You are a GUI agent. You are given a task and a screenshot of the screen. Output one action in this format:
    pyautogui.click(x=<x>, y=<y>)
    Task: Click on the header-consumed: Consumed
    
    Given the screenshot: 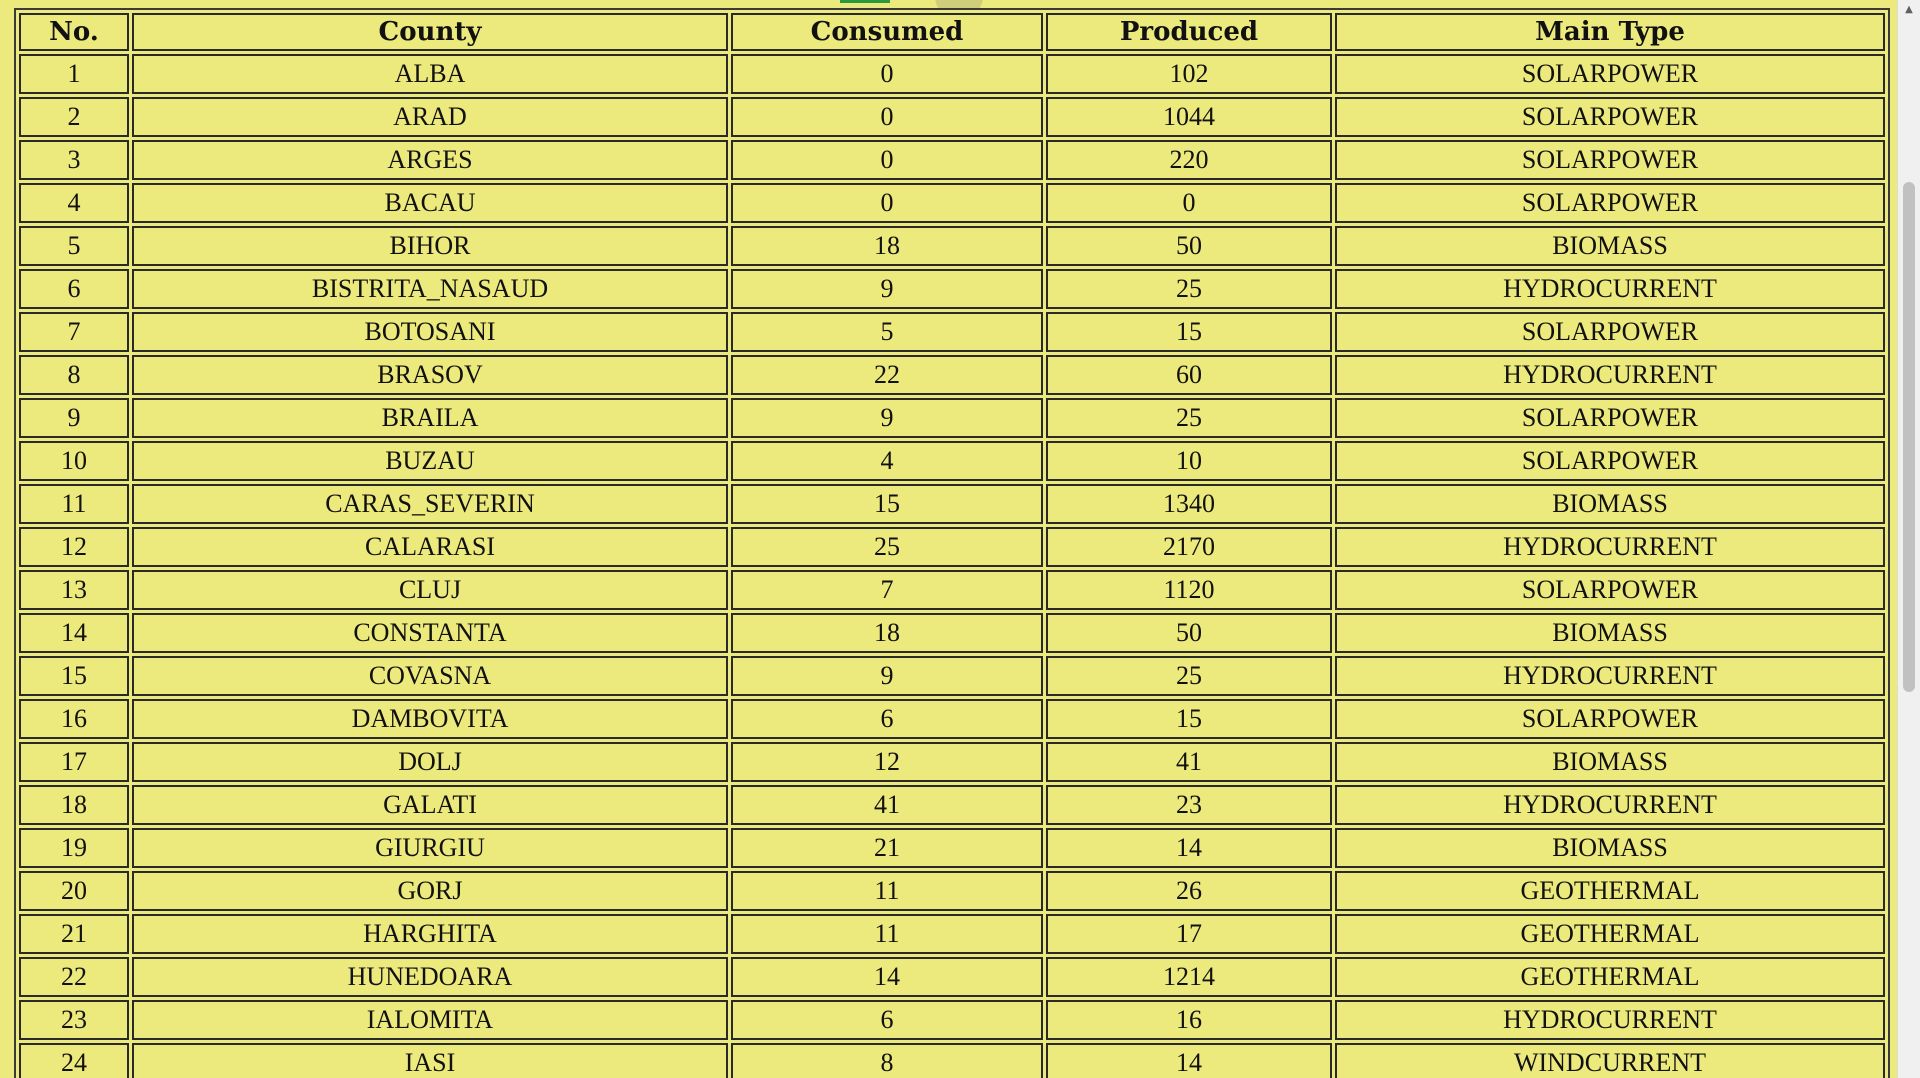 What is the action you would take?
    pyautogui.click(x=887, y=32)
    